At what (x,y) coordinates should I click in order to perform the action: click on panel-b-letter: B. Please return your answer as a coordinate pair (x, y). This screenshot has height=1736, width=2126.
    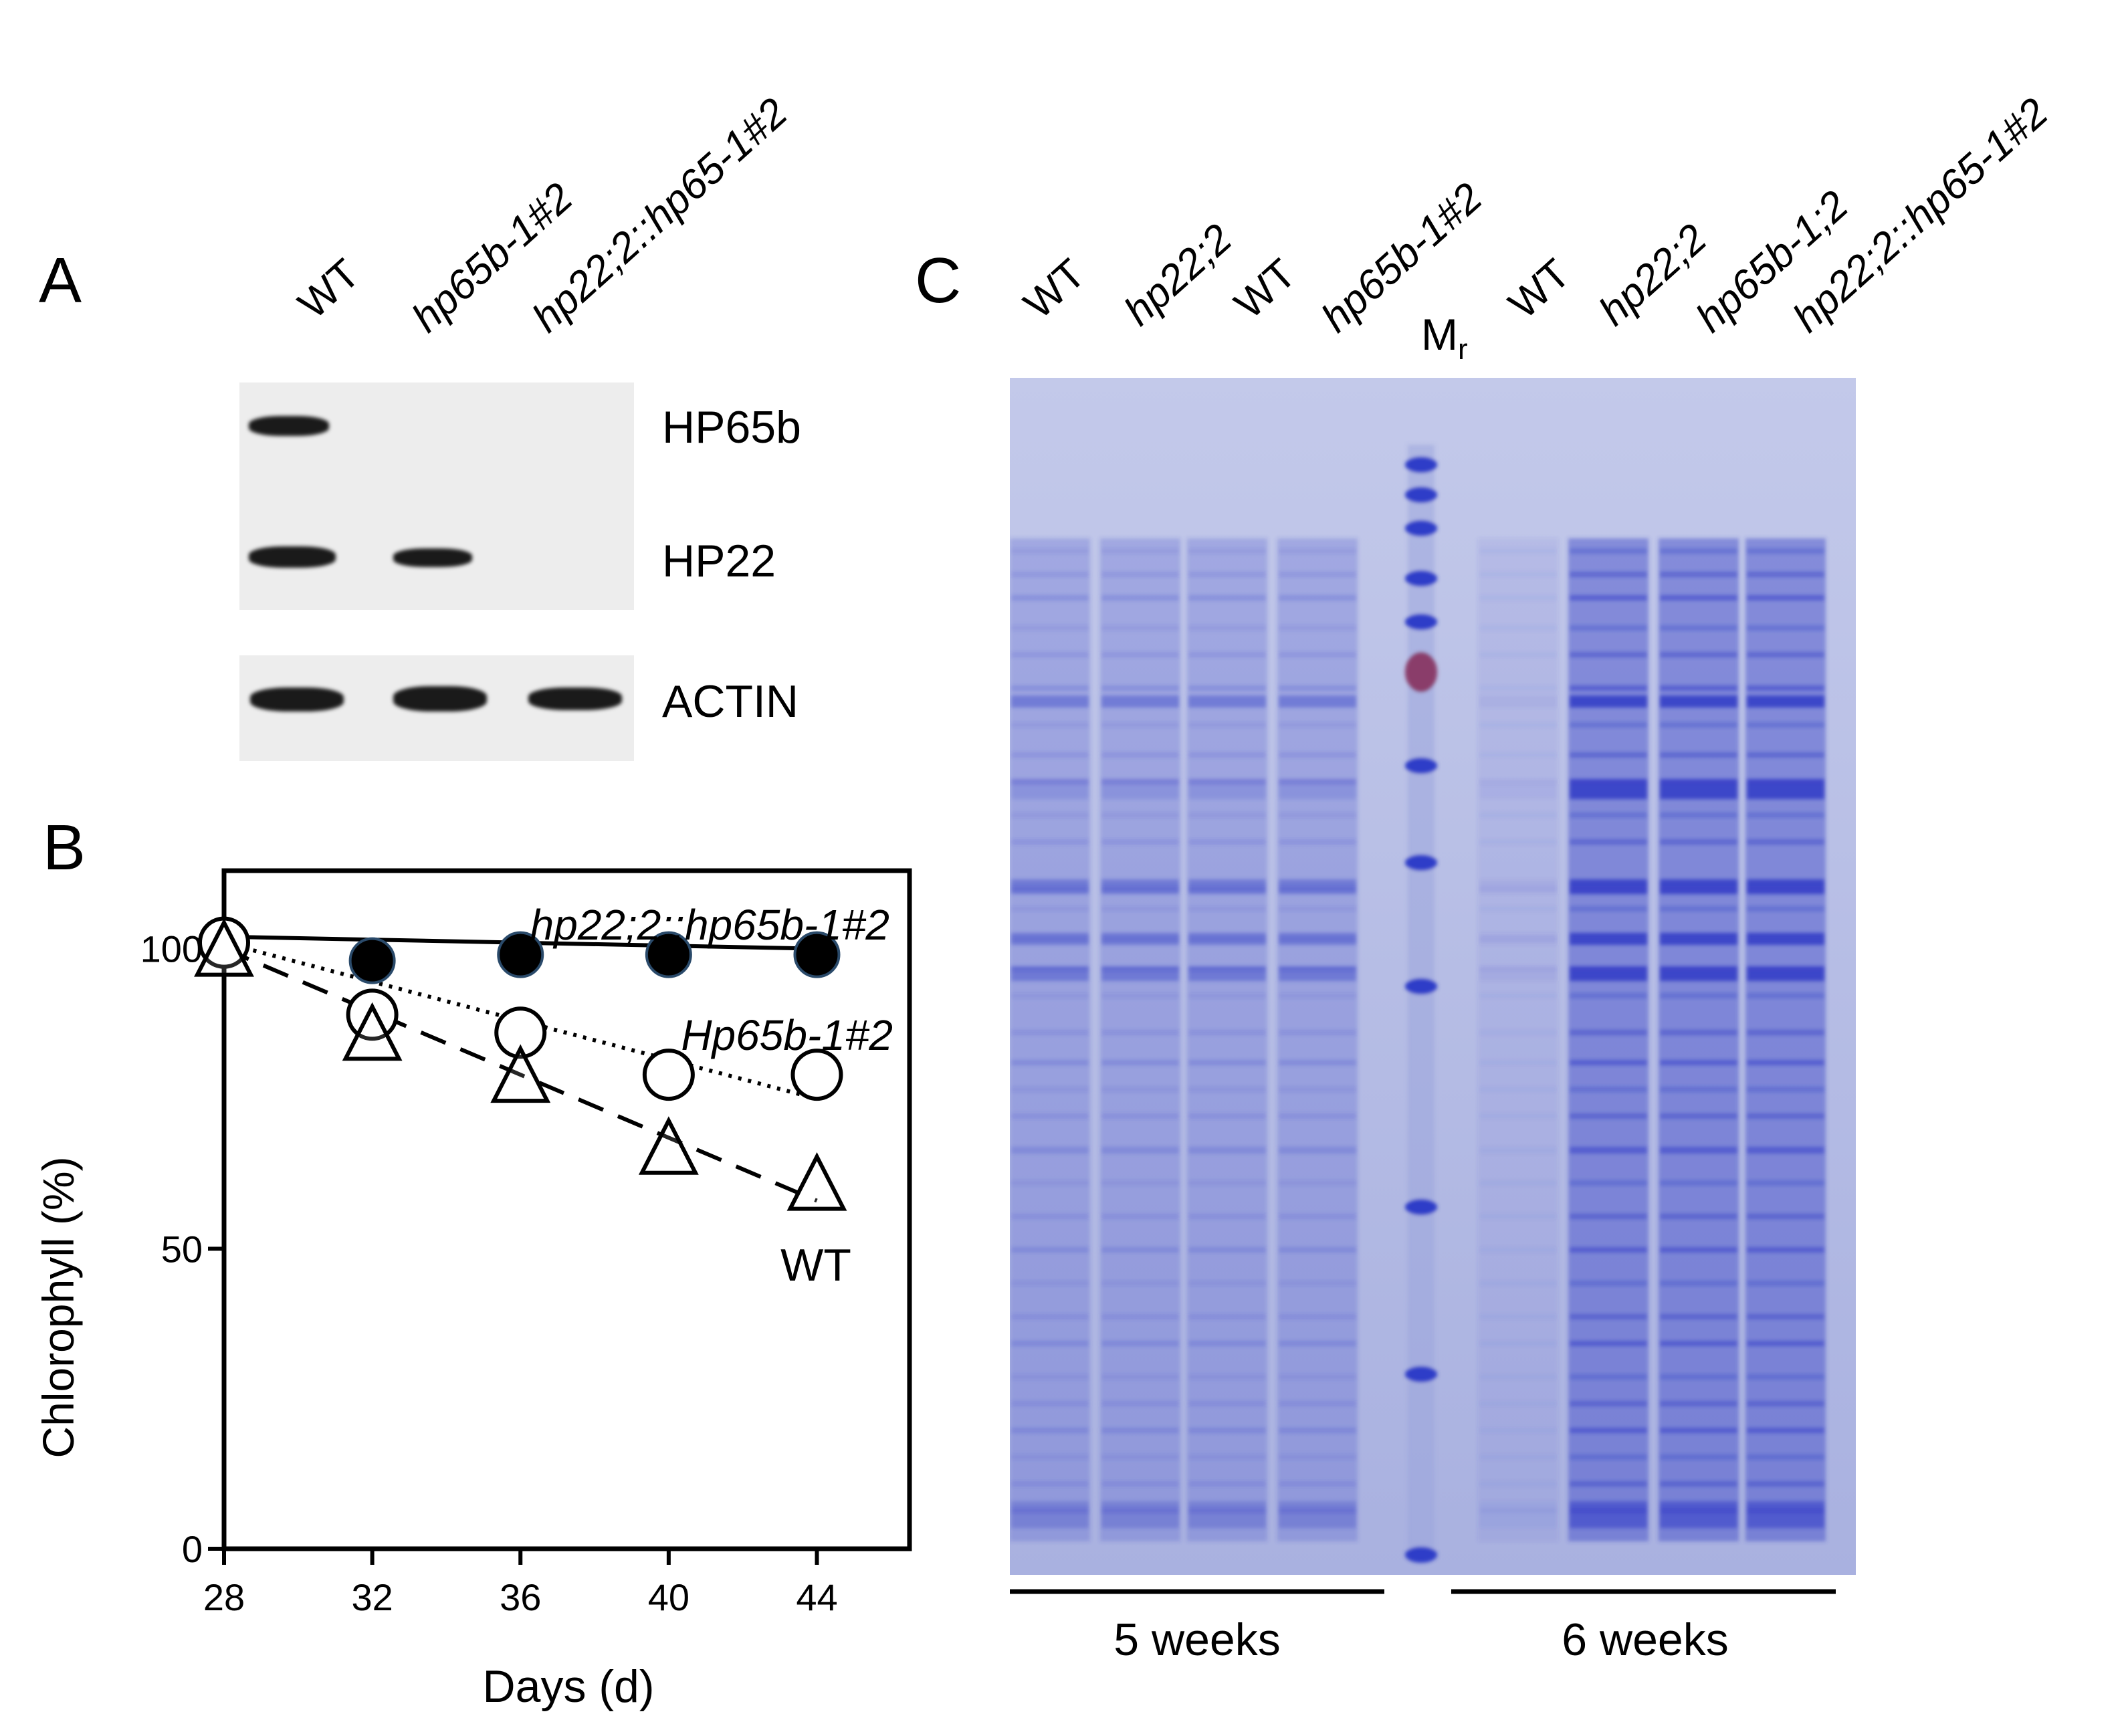
    Looking at the image, I should click on (64, 847).